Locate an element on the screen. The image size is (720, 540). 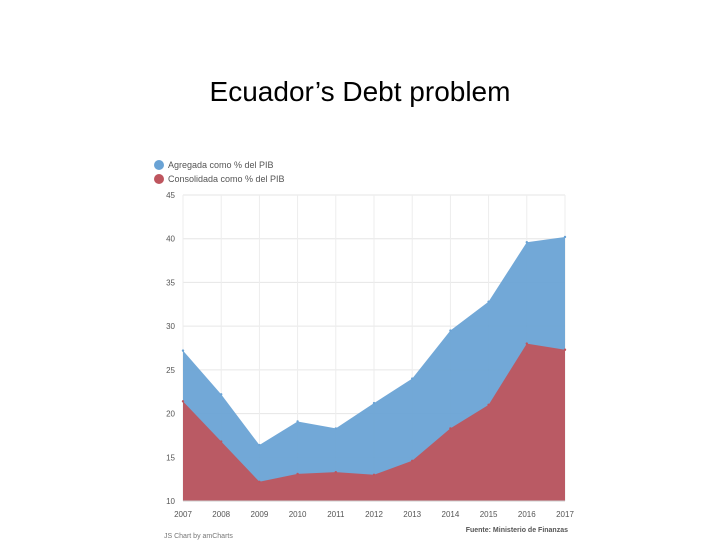
y-tick-label-7: 45 is located at coordinates (170, 195).